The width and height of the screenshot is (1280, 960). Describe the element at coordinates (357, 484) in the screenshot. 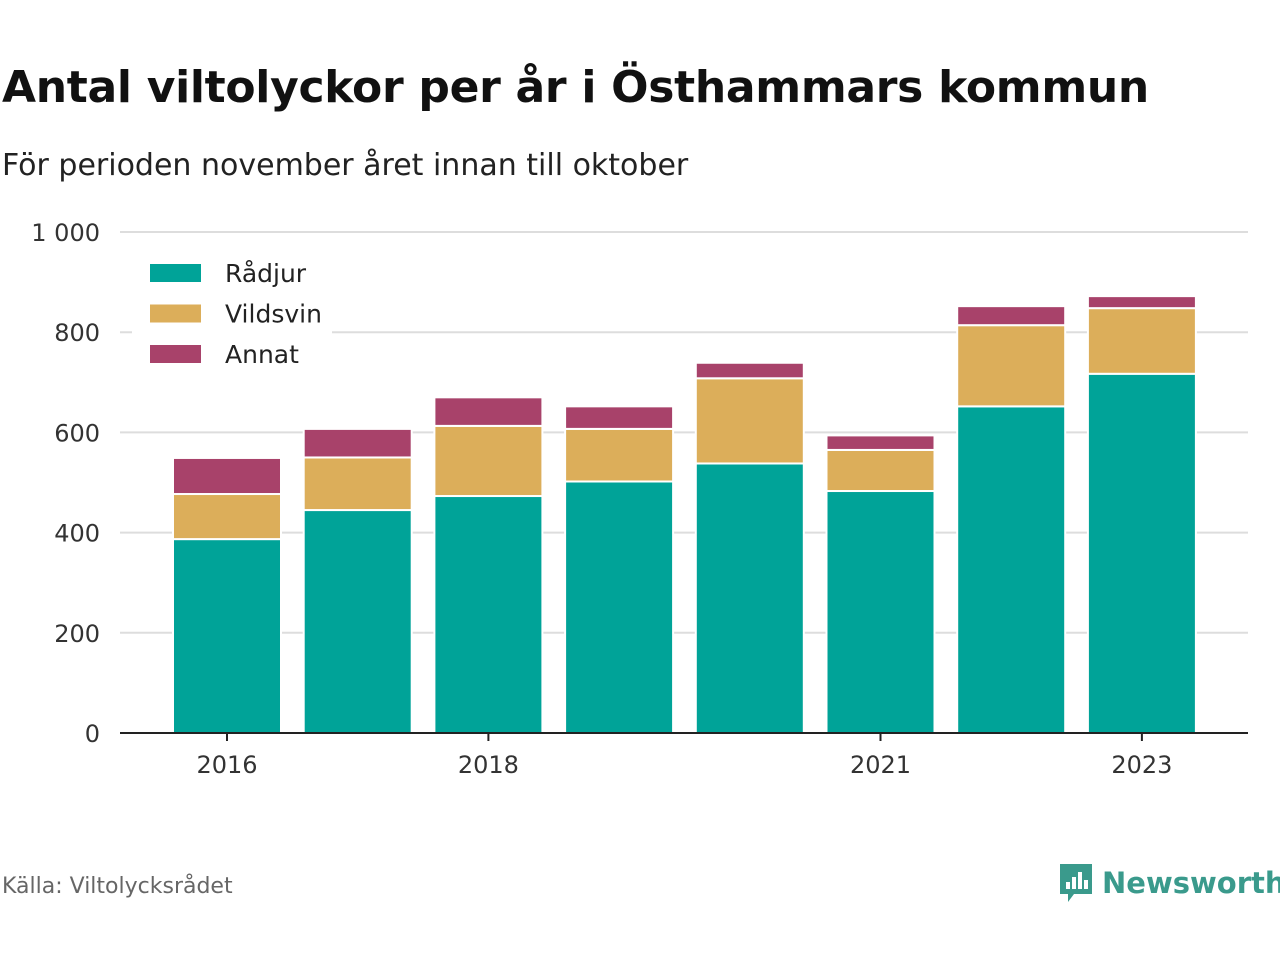

I see `bar-segment-vildsvin-2017` at that location.